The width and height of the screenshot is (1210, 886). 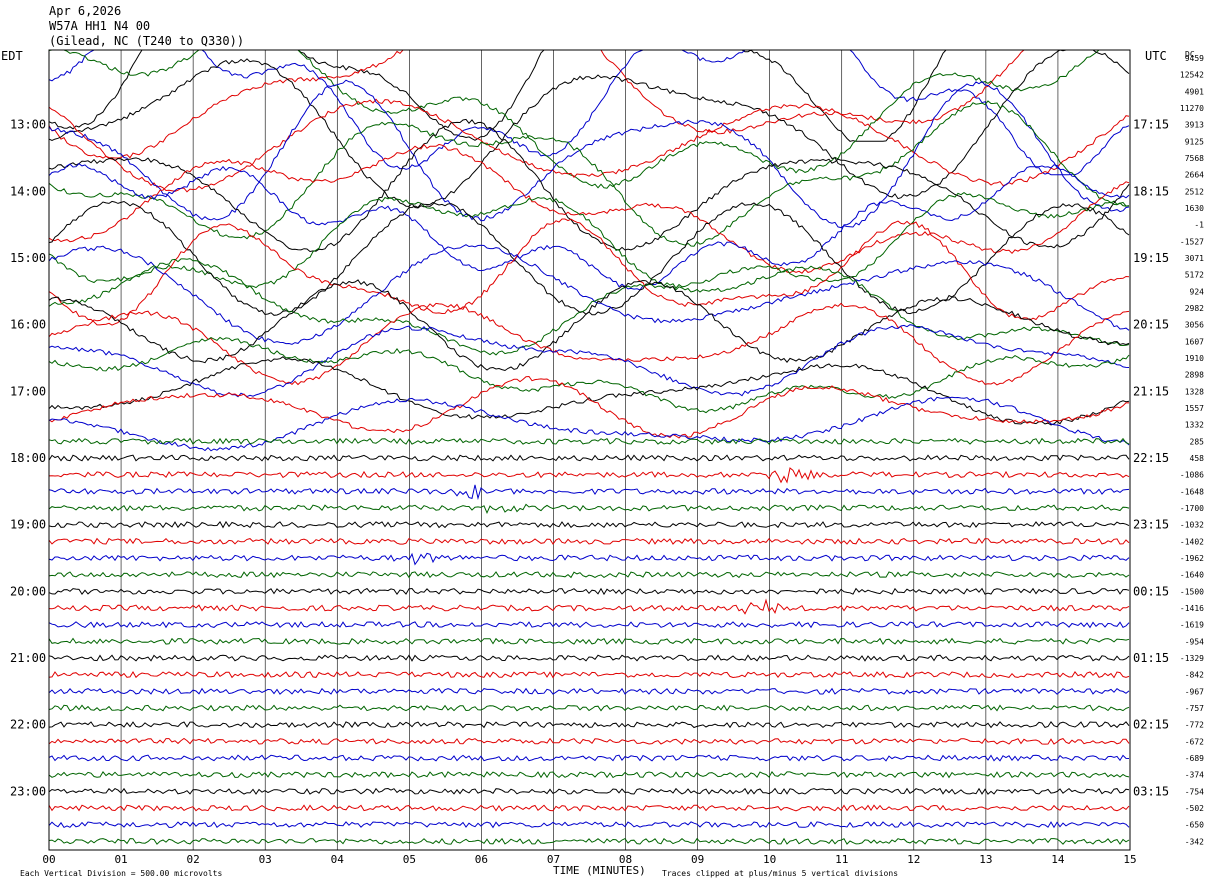 I want to click on x-tick-label: 13, so click(x=985, y=859).